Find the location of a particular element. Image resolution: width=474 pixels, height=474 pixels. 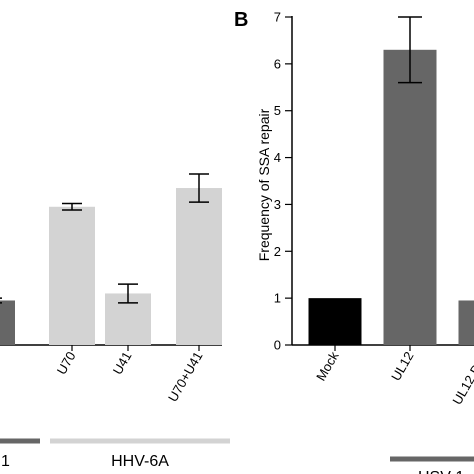

group-label-a-right: HHV-6A is located at coordinates (140, 461).